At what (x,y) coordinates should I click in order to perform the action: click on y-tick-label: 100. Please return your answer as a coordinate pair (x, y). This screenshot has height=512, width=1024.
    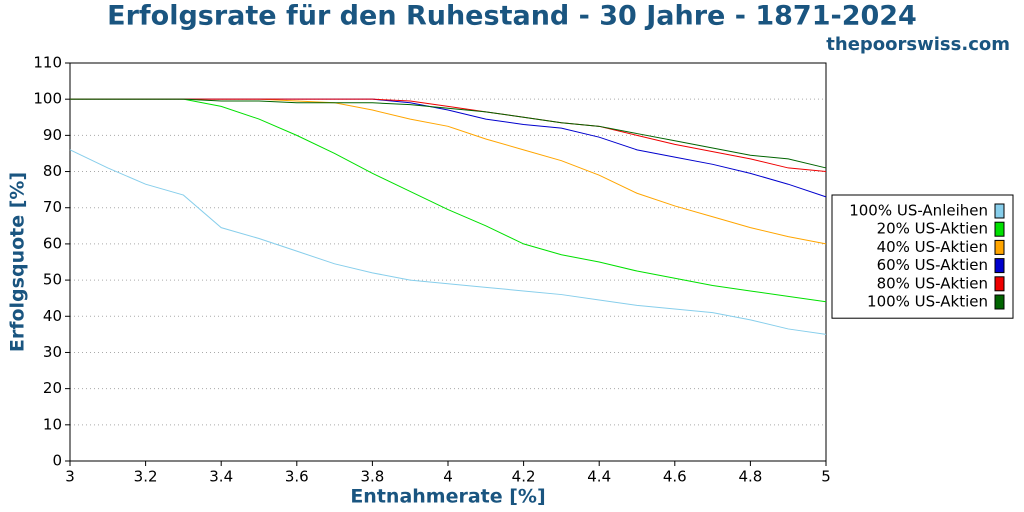
    Looking at the image, I should click on (47, 99).